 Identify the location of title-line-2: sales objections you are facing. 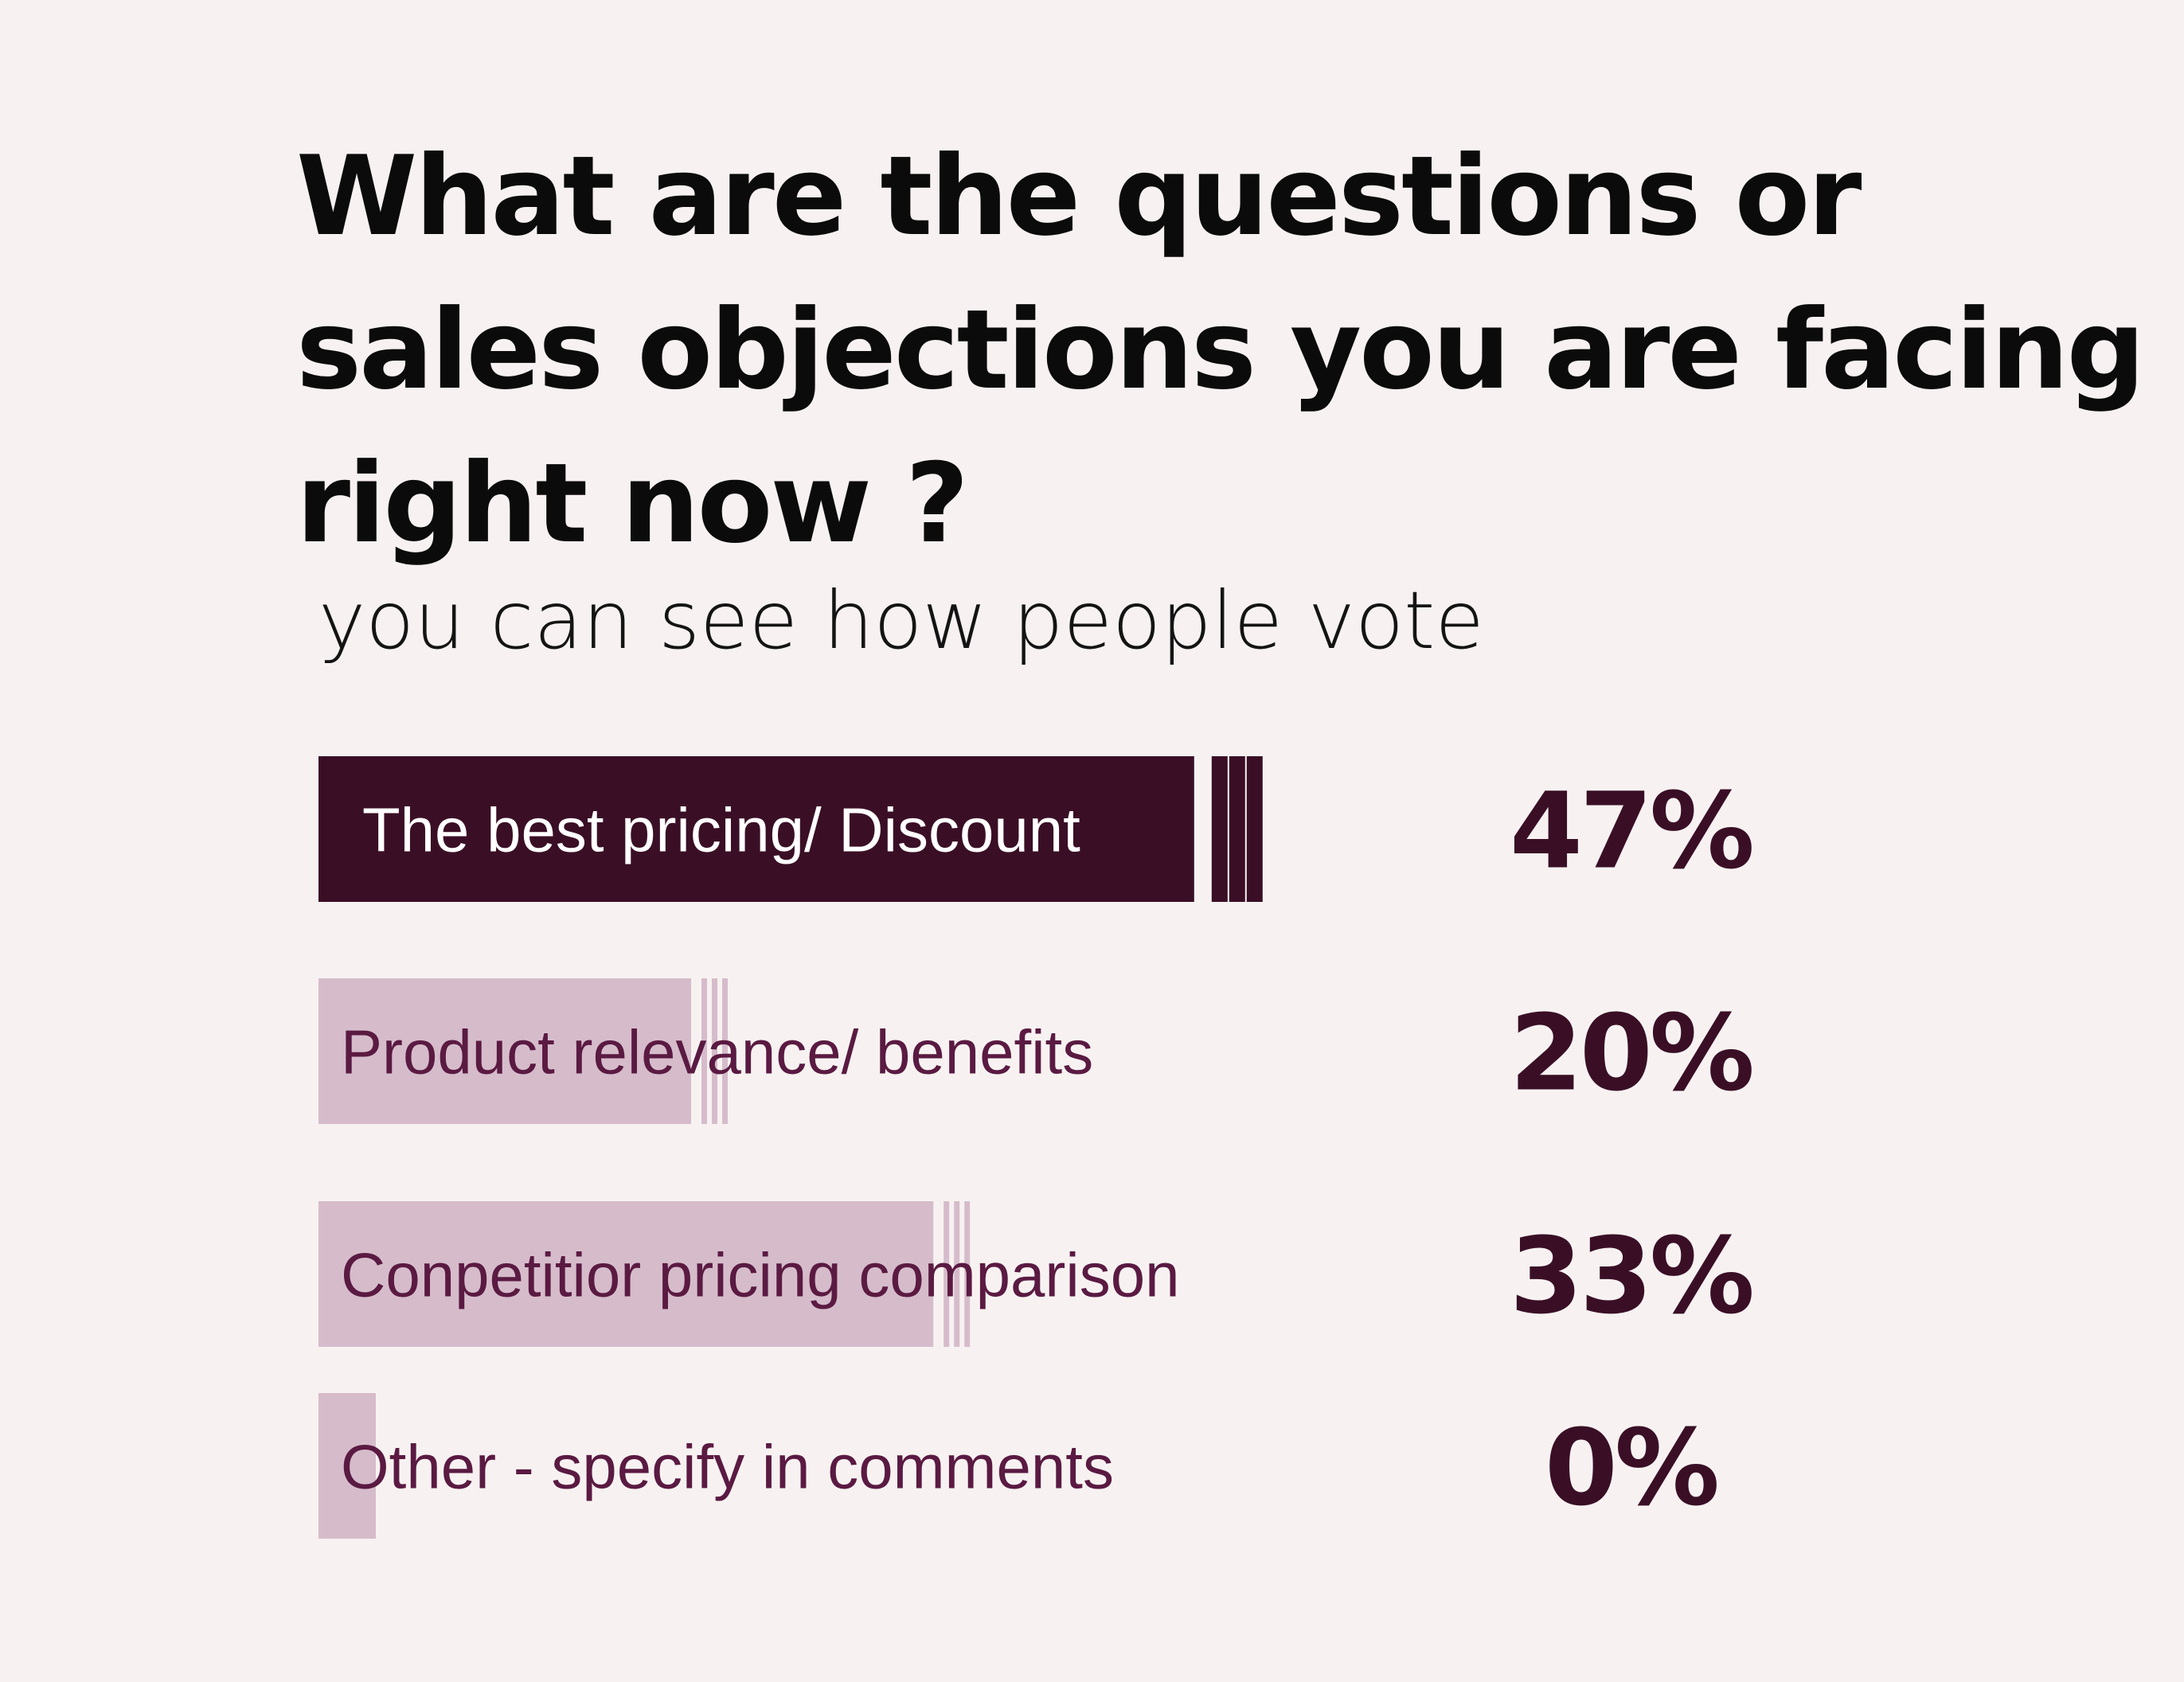
(1220, 350).